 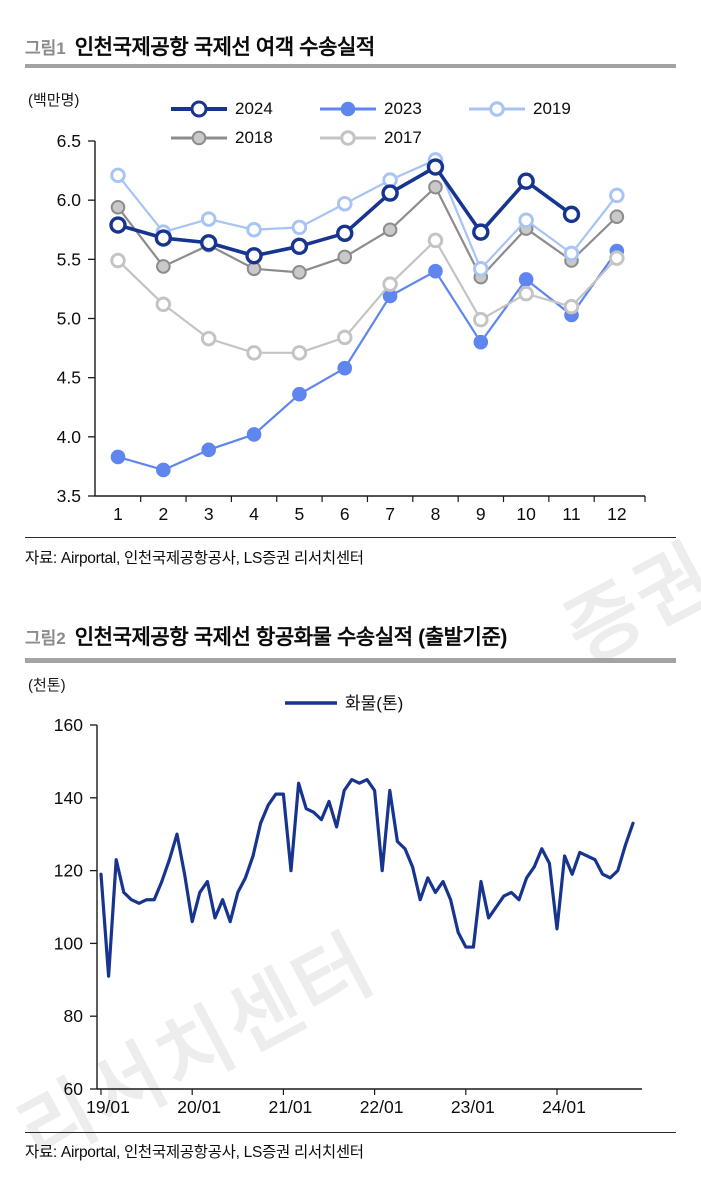 I want to click on x-tick-label: 10, so click(x=526, y=514).